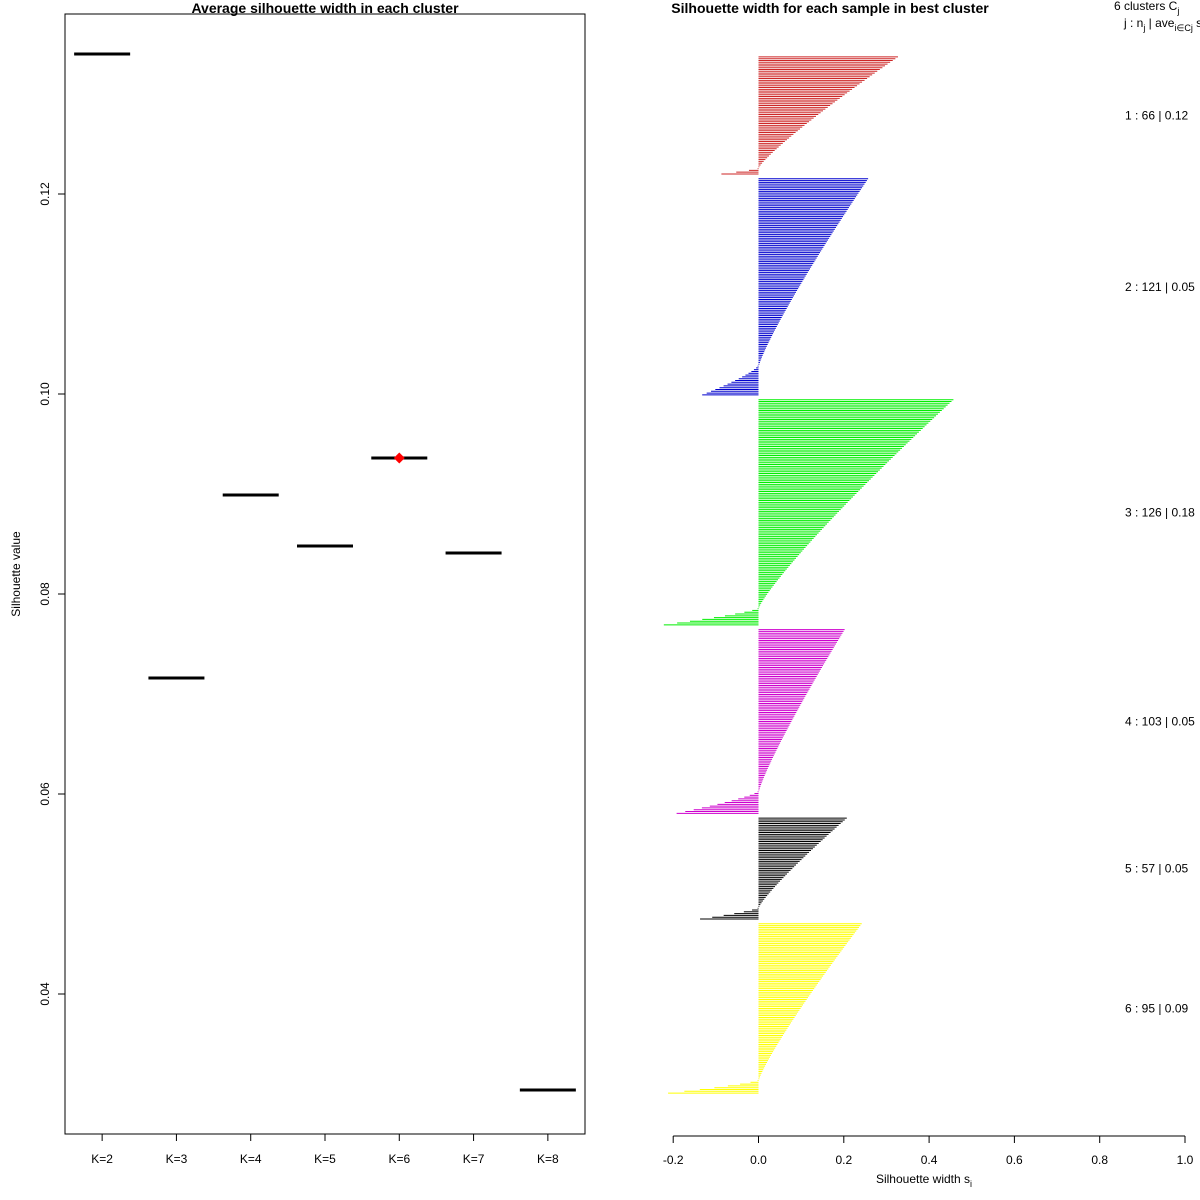  What do you see at coordinates (773, 868) in the screenshot?
I see `cluster-5-bars` at bounding box center [773, 868].